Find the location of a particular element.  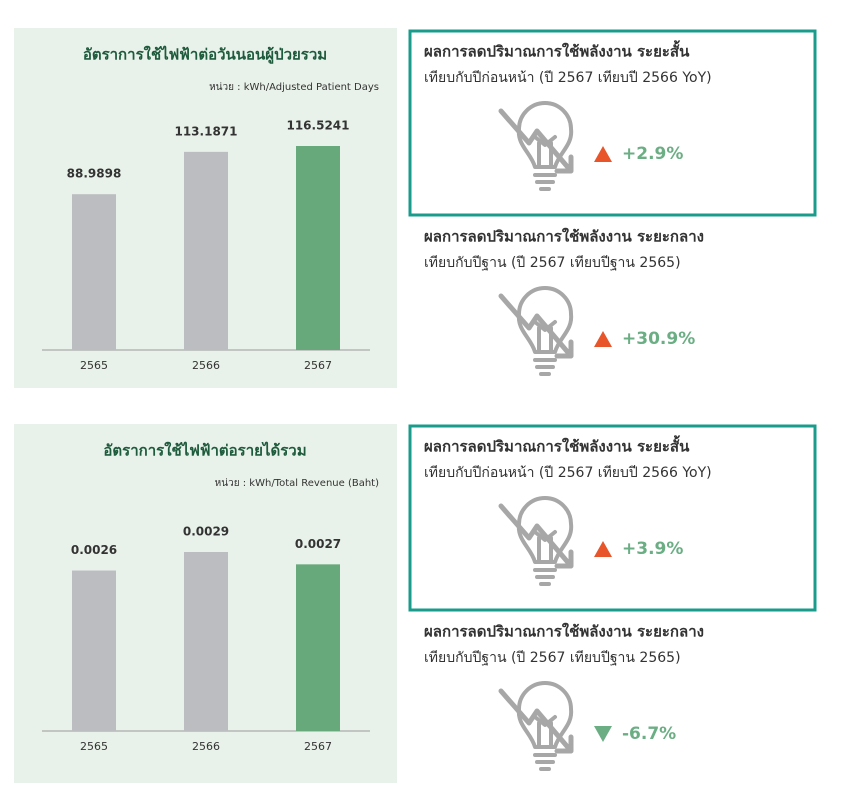

value-label: 88.9898 is located at coordinates (94, 174).